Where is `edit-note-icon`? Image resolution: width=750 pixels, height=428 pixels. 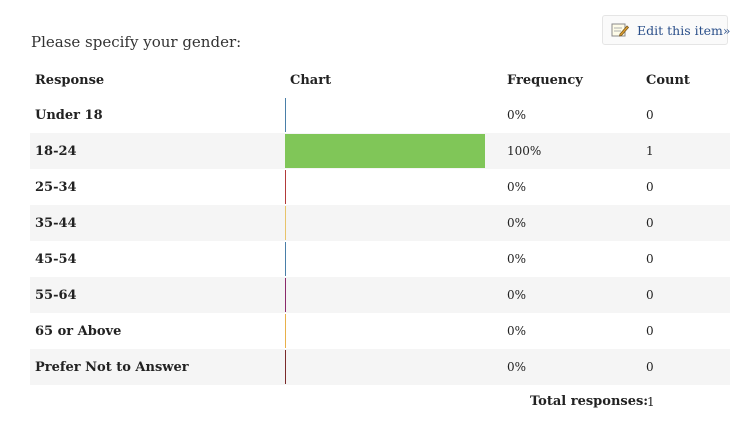
edit-note-icon is located at coordinates (620, 30).